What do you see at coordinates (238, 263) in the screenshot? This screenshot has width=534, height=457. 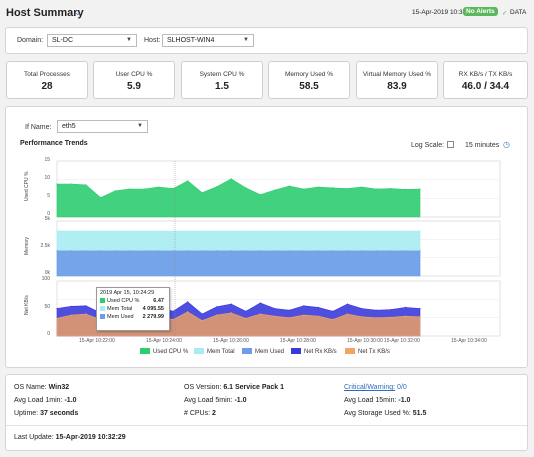 I see `series-area-mem-used` at bounding box center [238, 263].